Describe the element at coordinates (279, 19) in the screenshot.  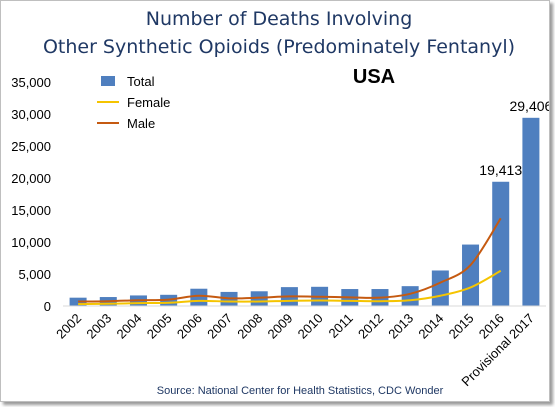
I see `chart-title-line-1: Number of Deaths Involving` at that location.